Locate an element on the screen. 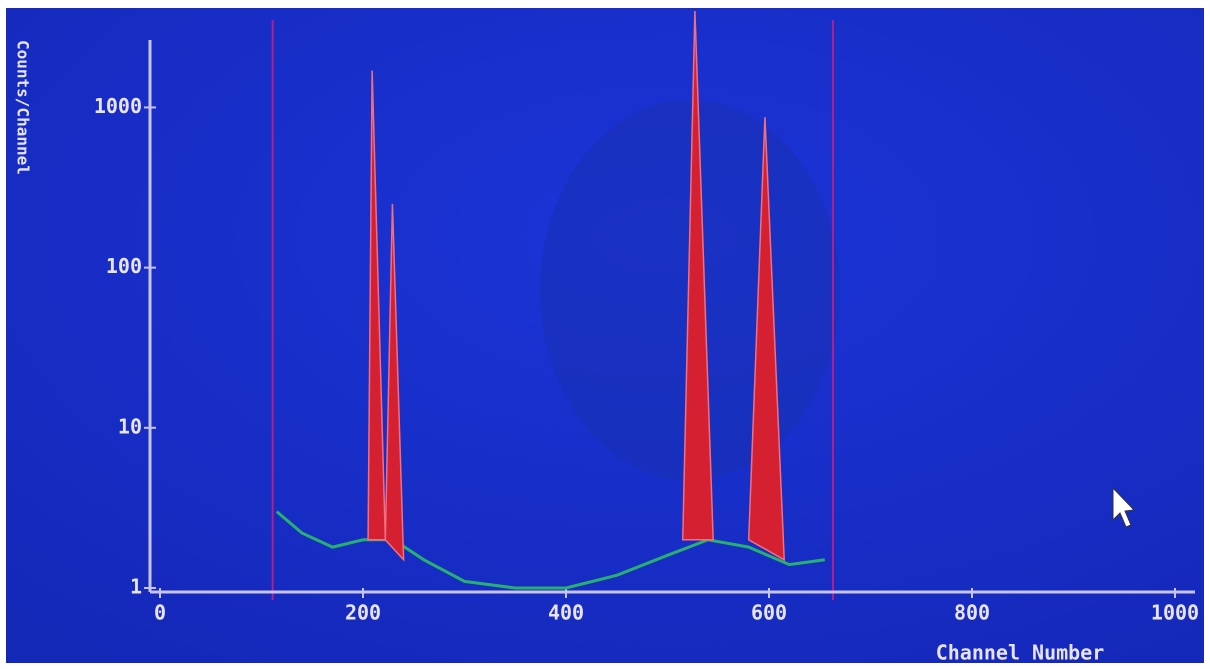 The image size is (1210, 669). x-tick-label: 0 is located at coordinates (160, 613).